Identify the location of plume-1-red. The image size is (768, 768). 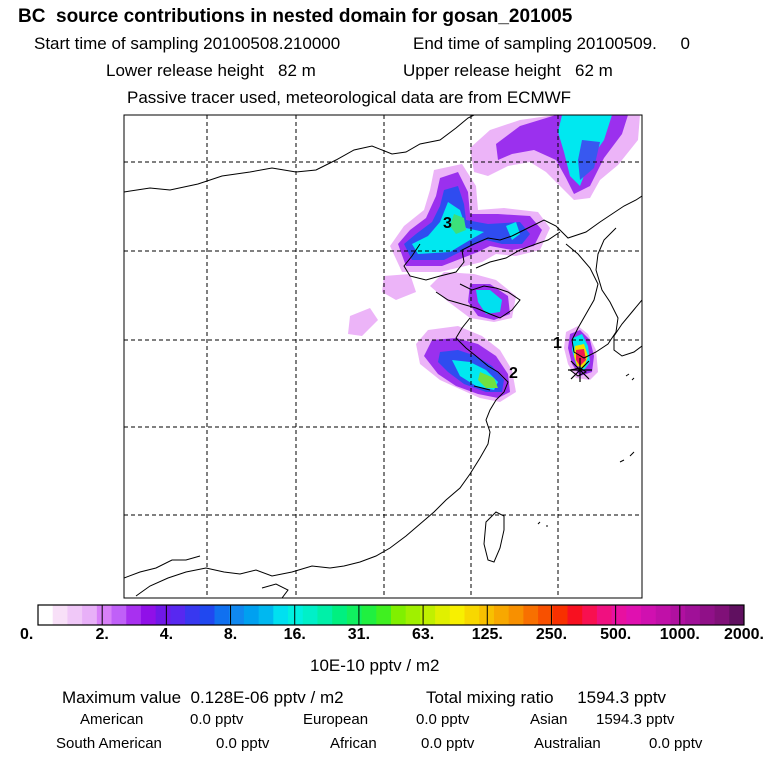
(581, 357).